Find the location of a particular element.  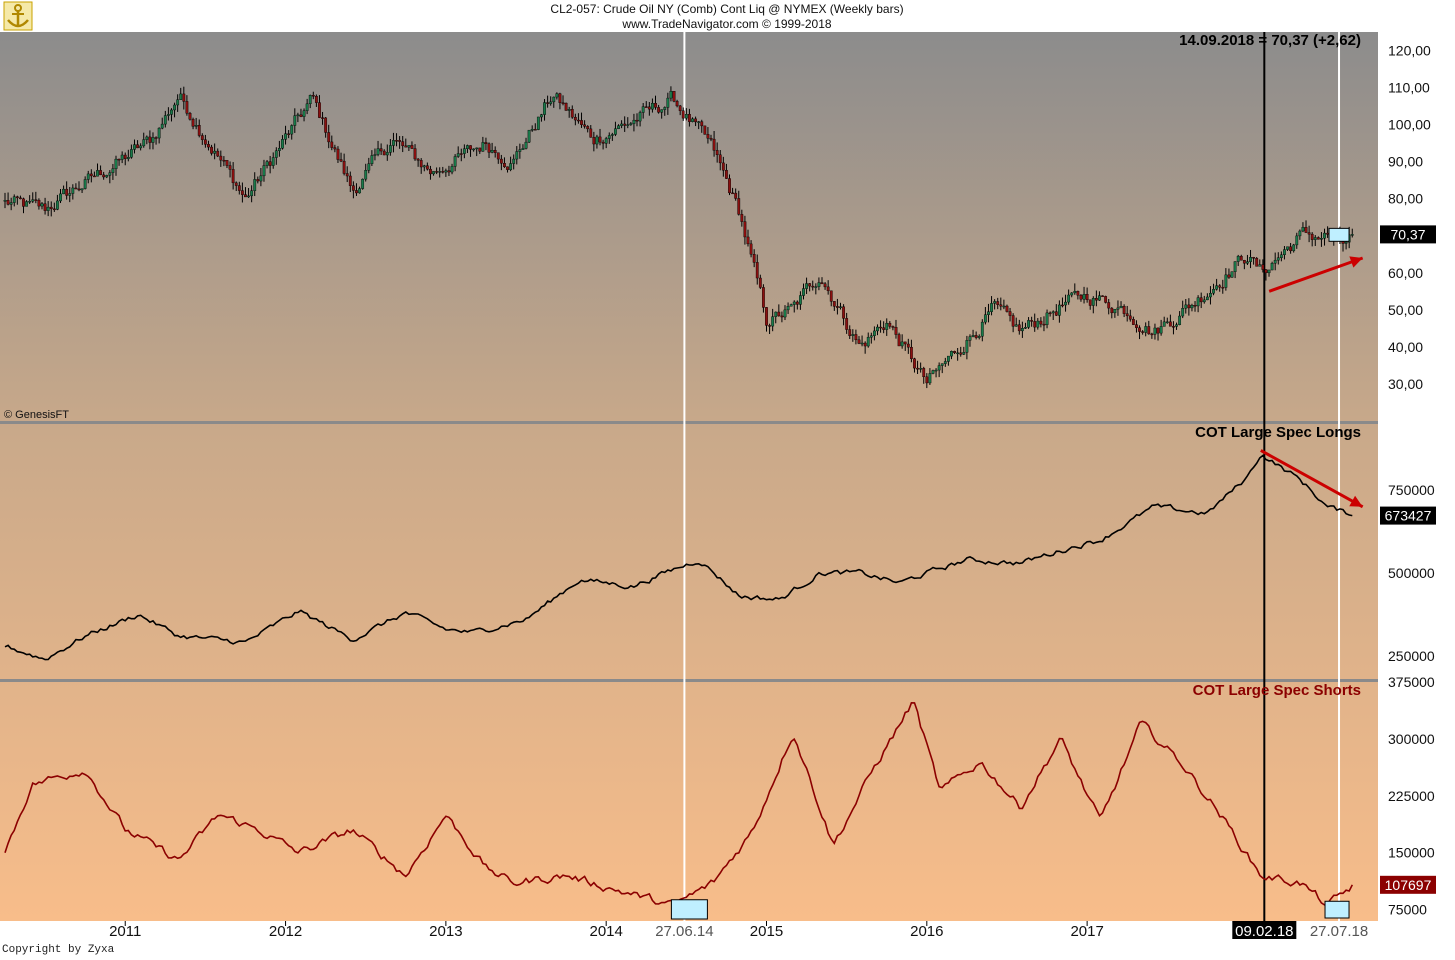

svg-text: 673427 is located at coordinates (1408, 516).